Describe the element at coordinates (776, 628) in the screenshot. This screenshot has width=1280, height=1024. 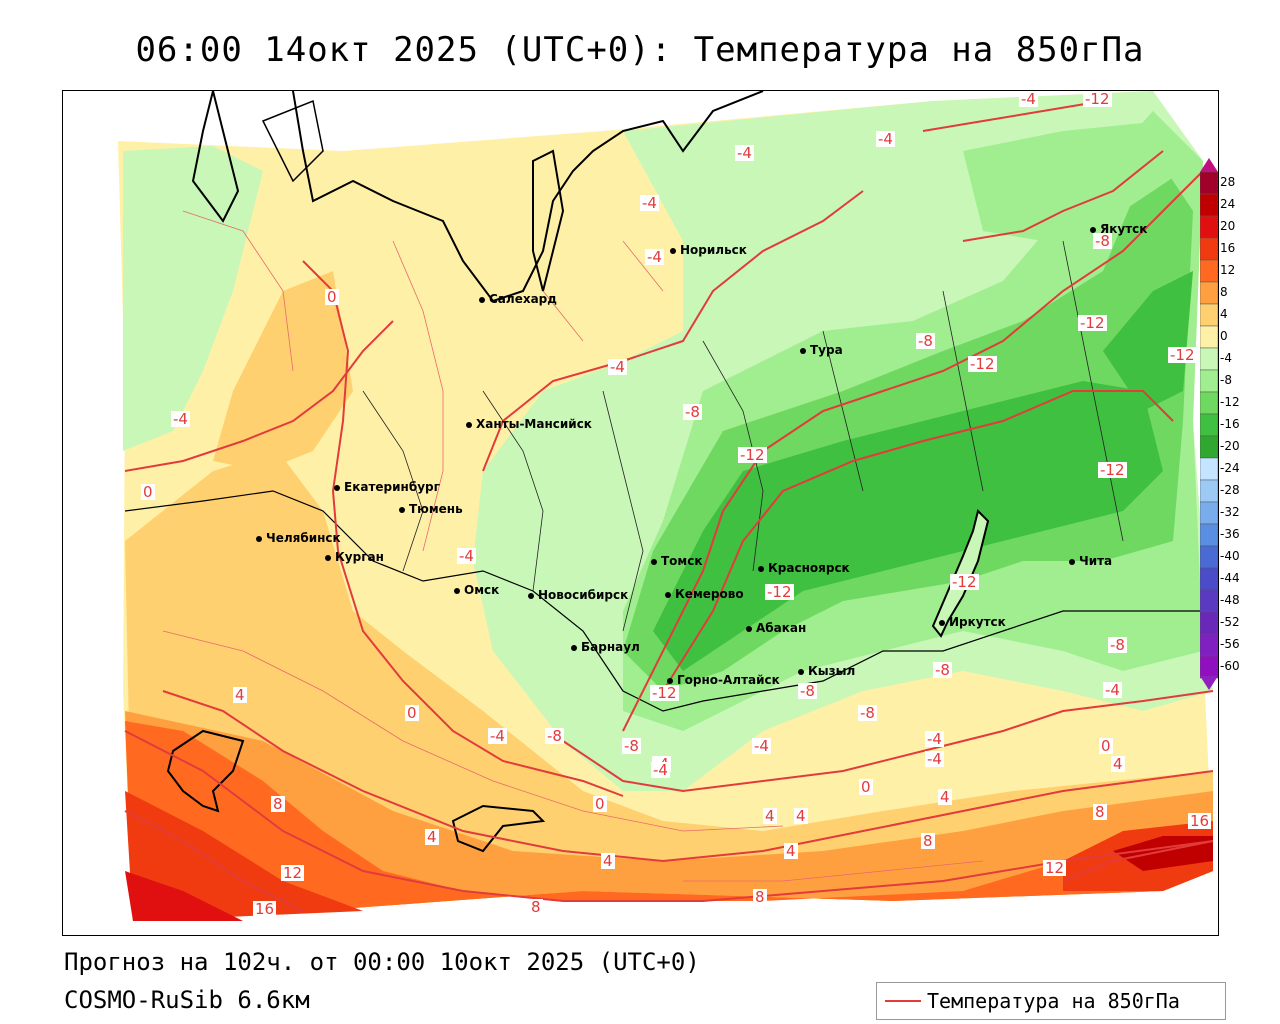
I see `city-label: Абакан` at that location.